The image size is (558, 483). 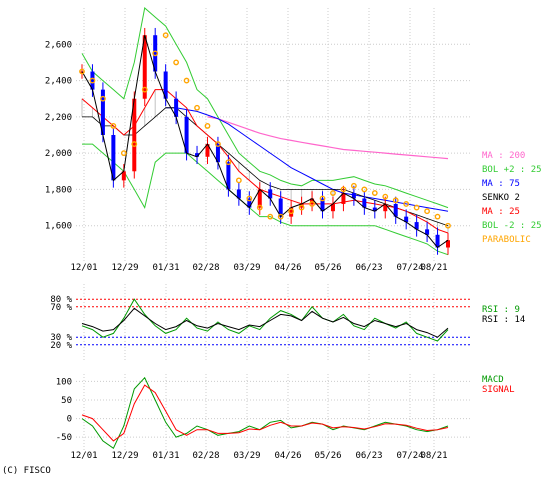 What do you see at coordinates (61, 308) in the screenshot?
I see `y-tick-label: 70 %` at bounding box center [61, 308].